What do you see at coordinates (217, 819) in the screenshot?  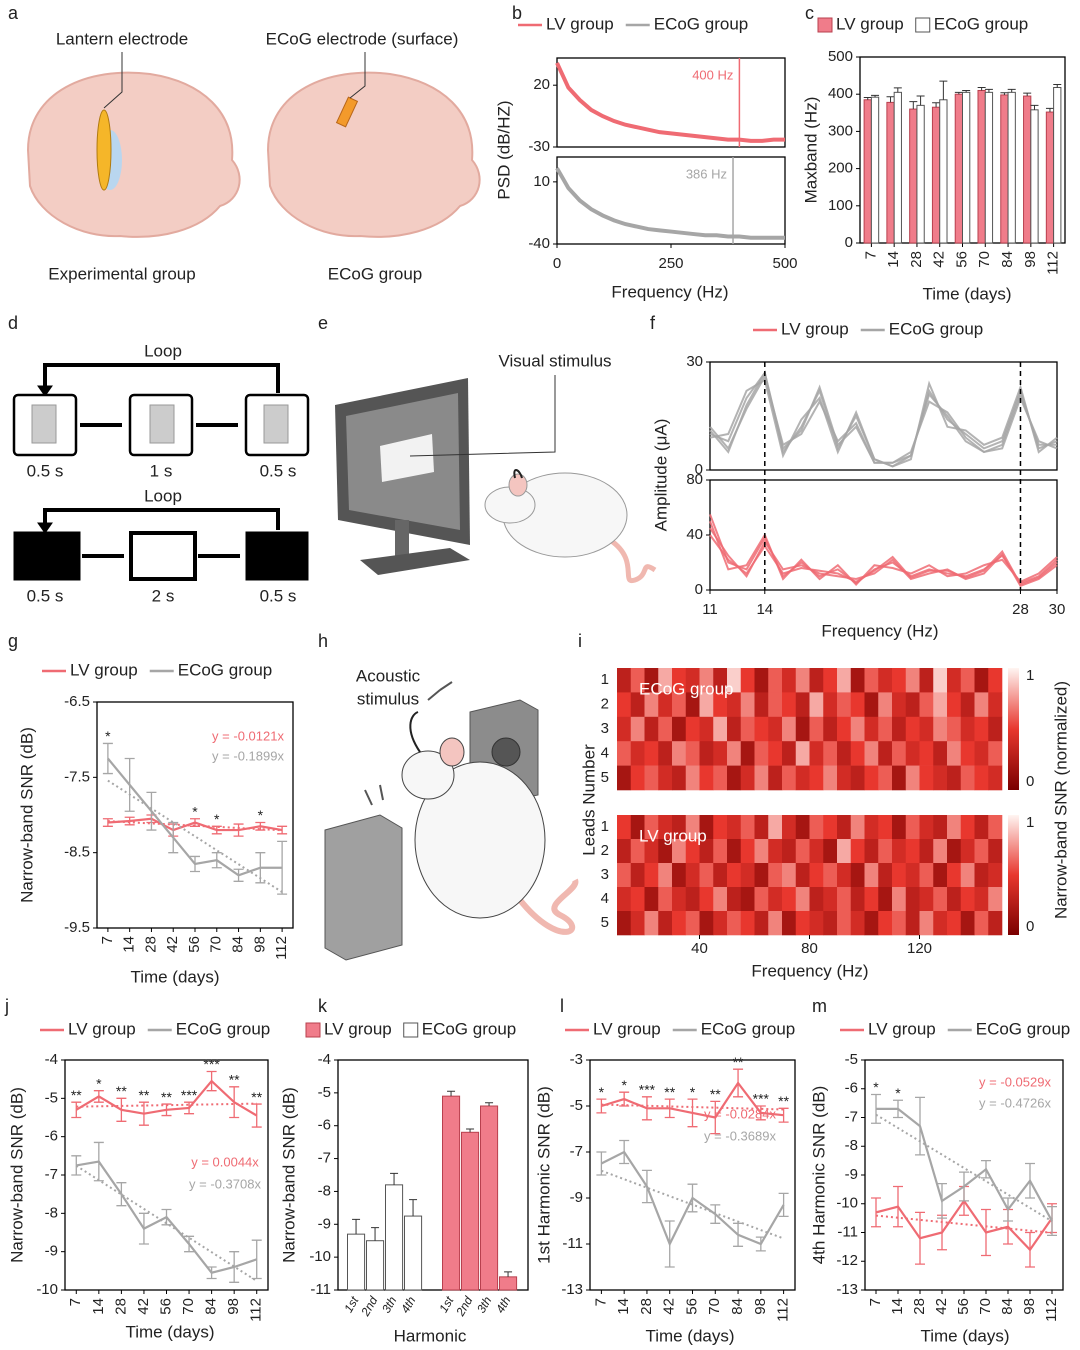 I see `significance: *` at bounding box center [217, 819].